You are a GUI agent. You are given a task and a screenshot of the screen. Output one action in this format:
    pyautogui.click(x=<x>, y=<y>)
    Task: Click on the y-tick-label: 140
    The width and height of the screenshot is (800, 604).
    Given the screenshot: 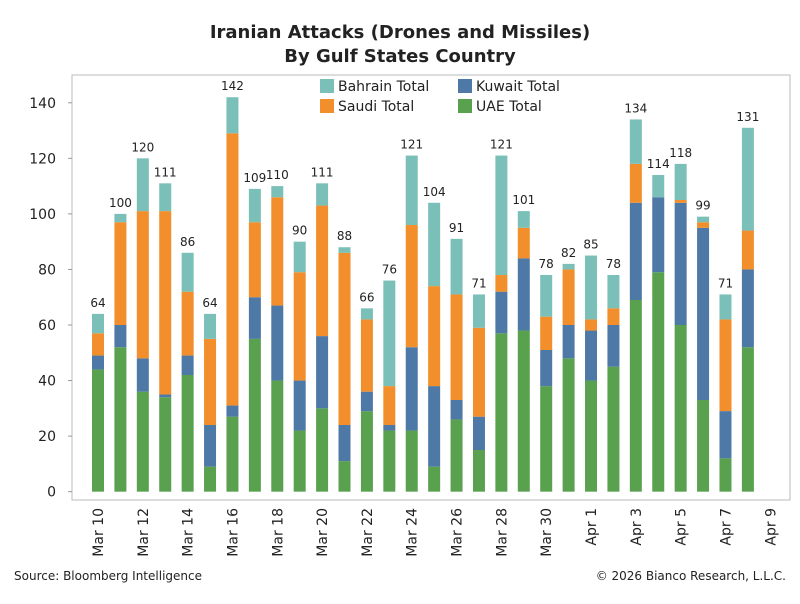 What is the action you would take?
    pyautogui.click(x=42, y=104)
    